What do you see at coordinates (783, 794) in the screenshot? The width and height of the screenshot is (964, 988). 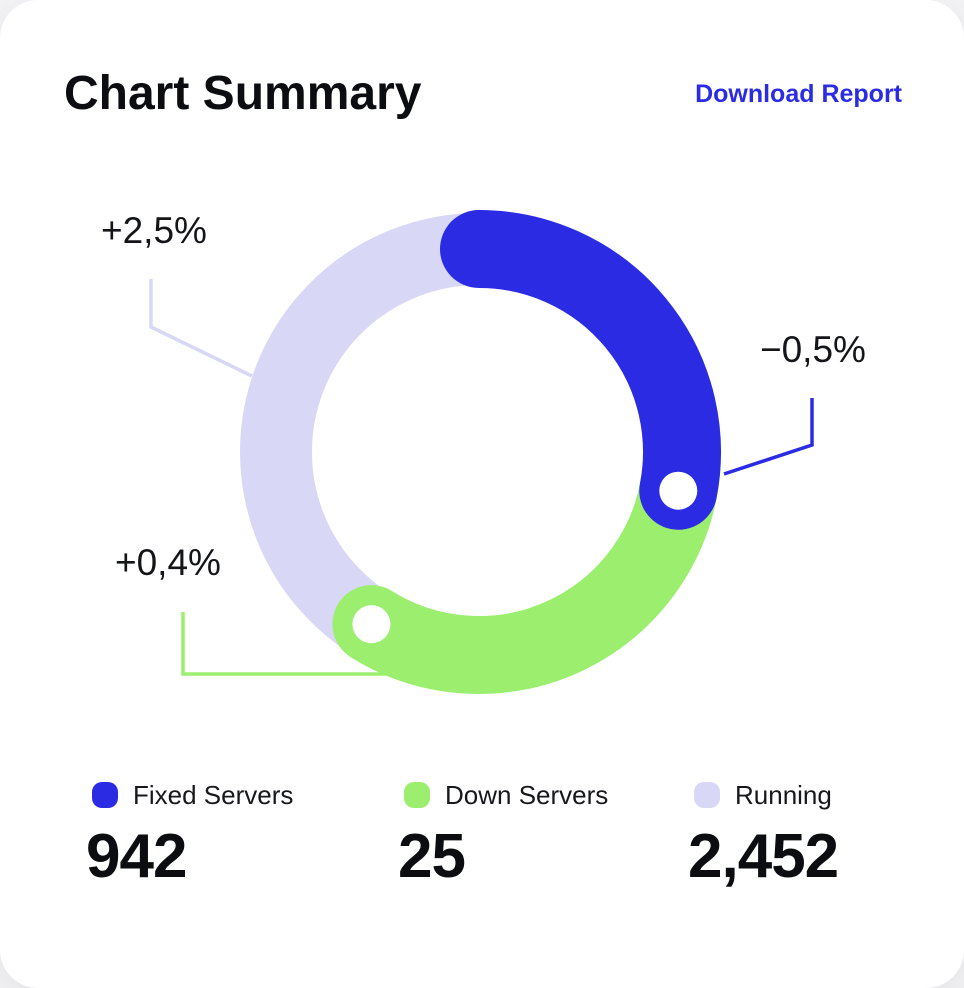 I see `legend-label: Running` at bounding box center [783, 794].